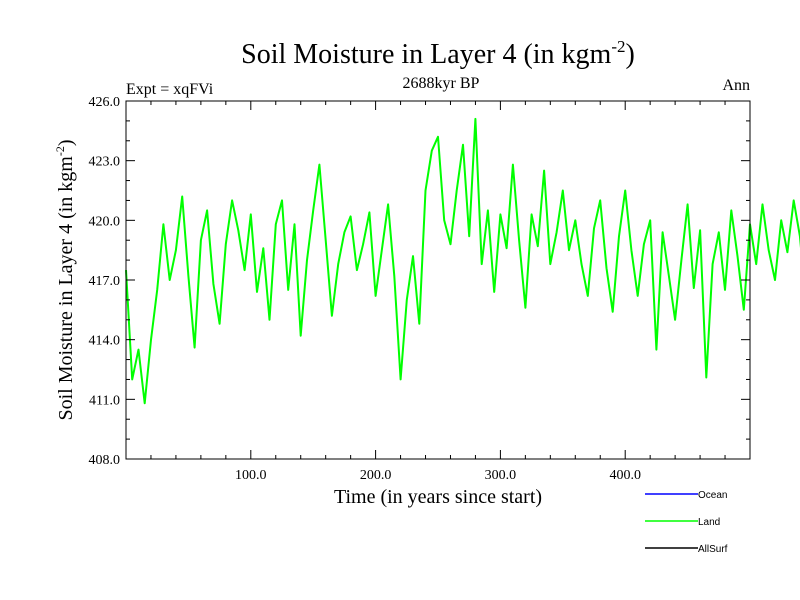 The height and width of the screenshot is (600, 800). What do you see at coordinates (441, 83) in the screenshot?
I see `chart-subtitle: 2688kyr BP` at bounding box center [441, 83].